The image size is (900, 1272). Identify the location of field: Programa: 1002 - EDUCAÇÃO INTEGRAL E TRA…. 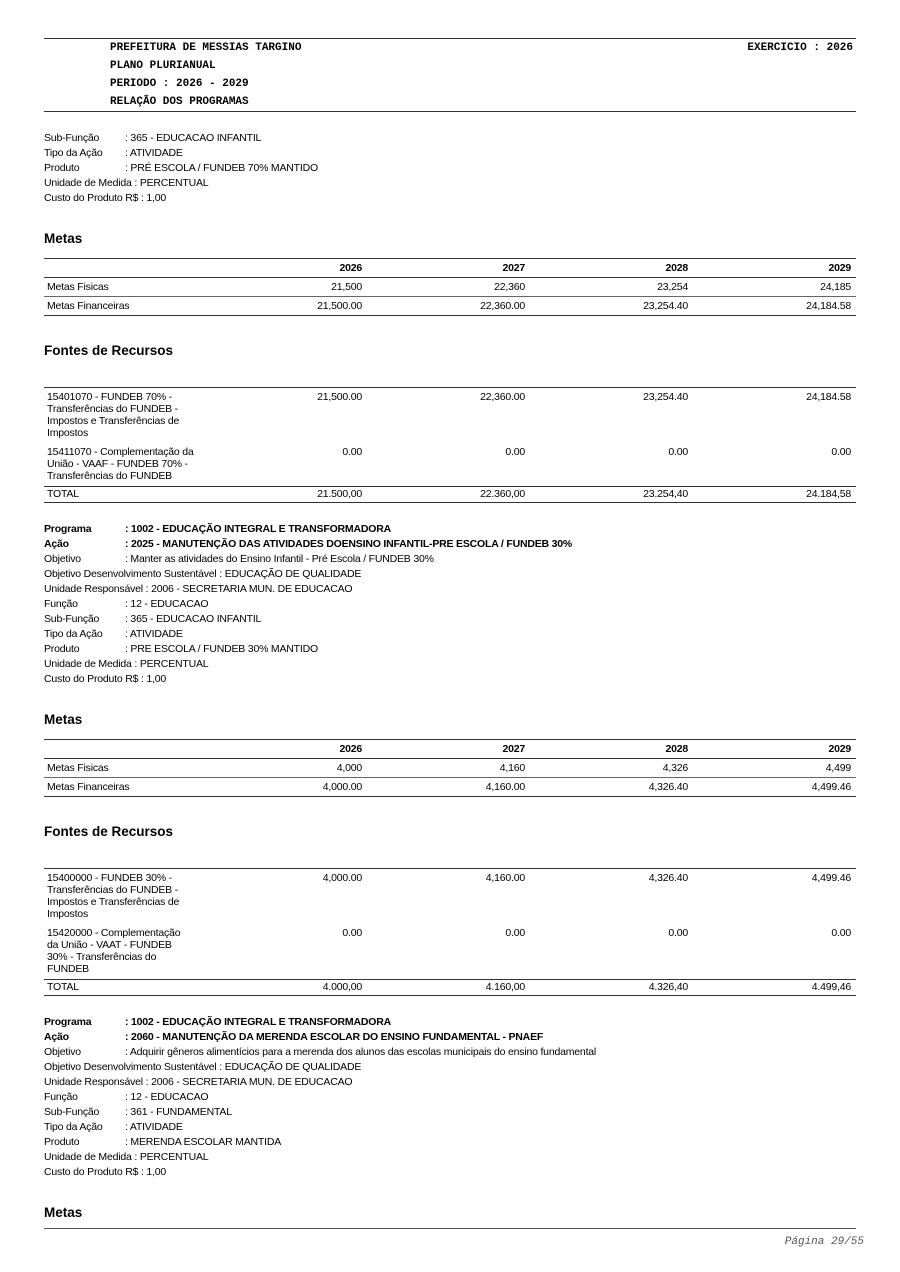
(450, 529).